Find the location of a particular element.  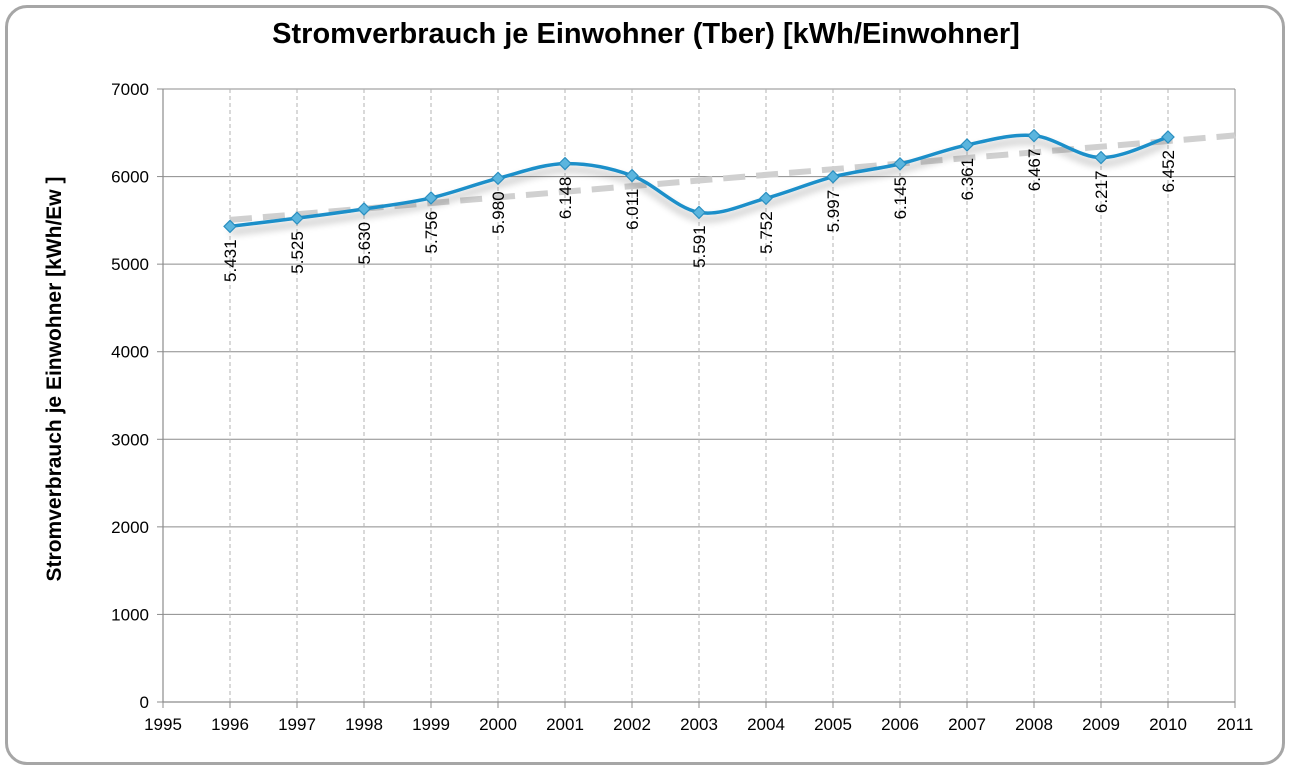

data-label: 5.997 is located at coordinates (833, 211).